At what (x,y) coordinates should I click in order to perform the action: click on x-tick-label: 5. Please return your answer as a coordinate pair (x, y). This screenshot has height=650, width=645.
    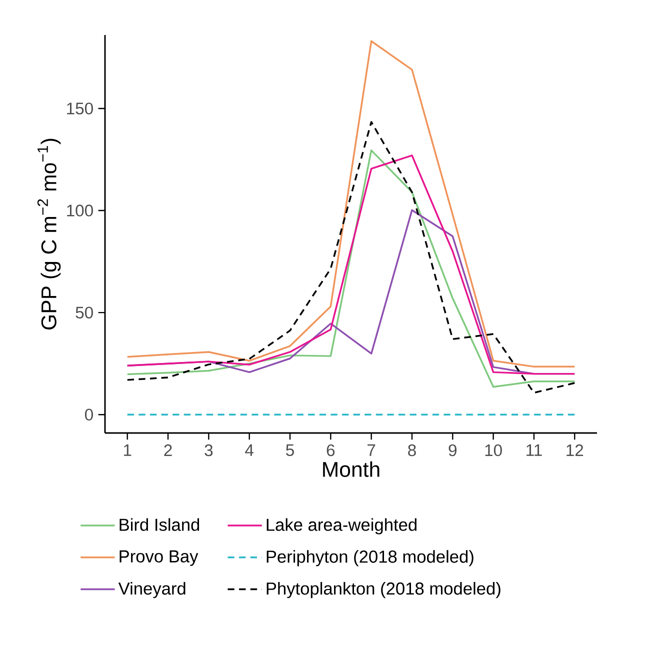
    Looking at the image, I should click on (290, 450).